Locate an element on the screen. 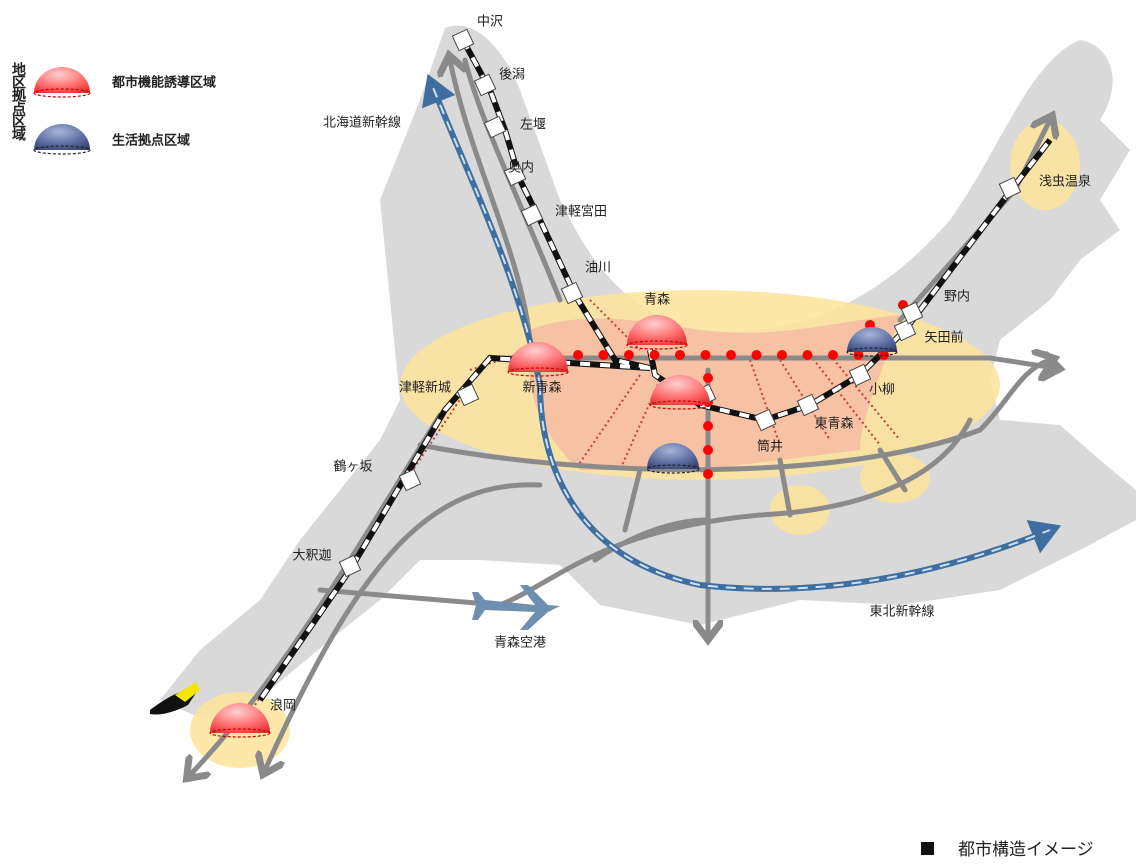 The height and width of the screenshot is (866, 1136). legend-item: 都市機能誘導区域 is located at coordinates (163, 83).